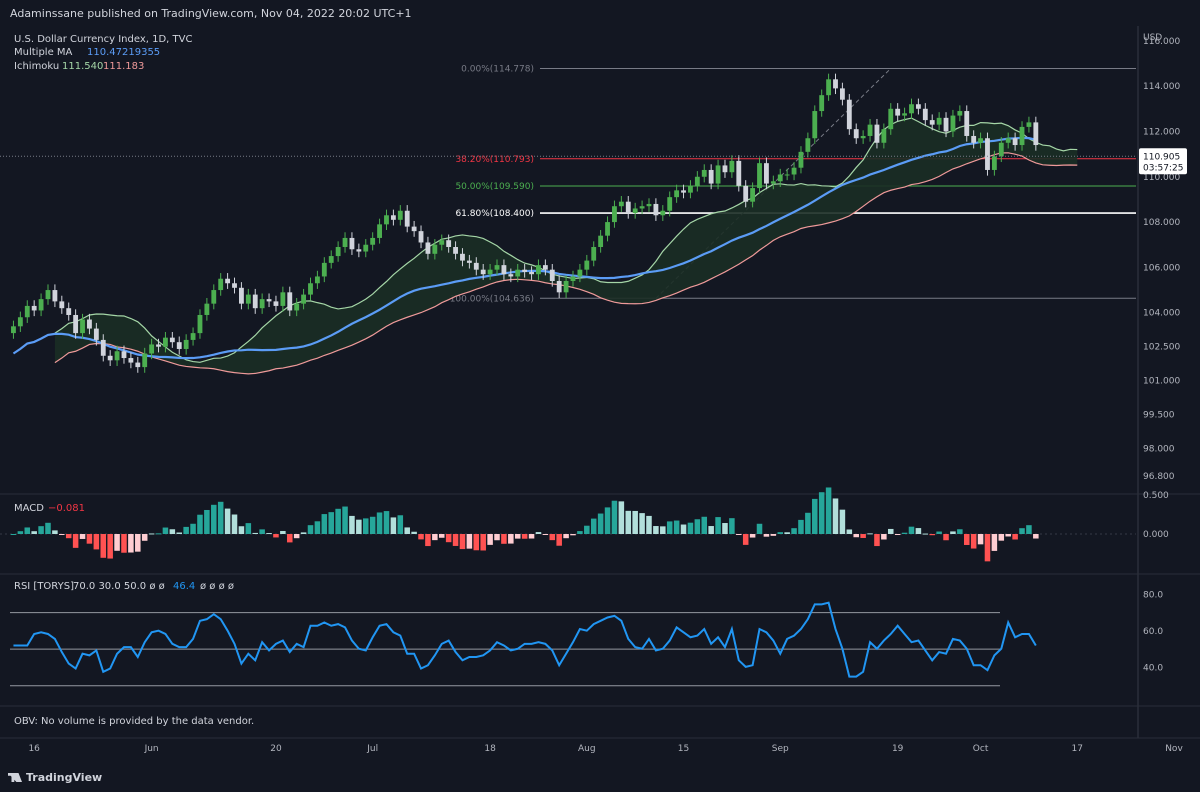  Describe the element at coordinates (1159, 416) in the screenshot. I see `price-tick: 99.500` at that location.